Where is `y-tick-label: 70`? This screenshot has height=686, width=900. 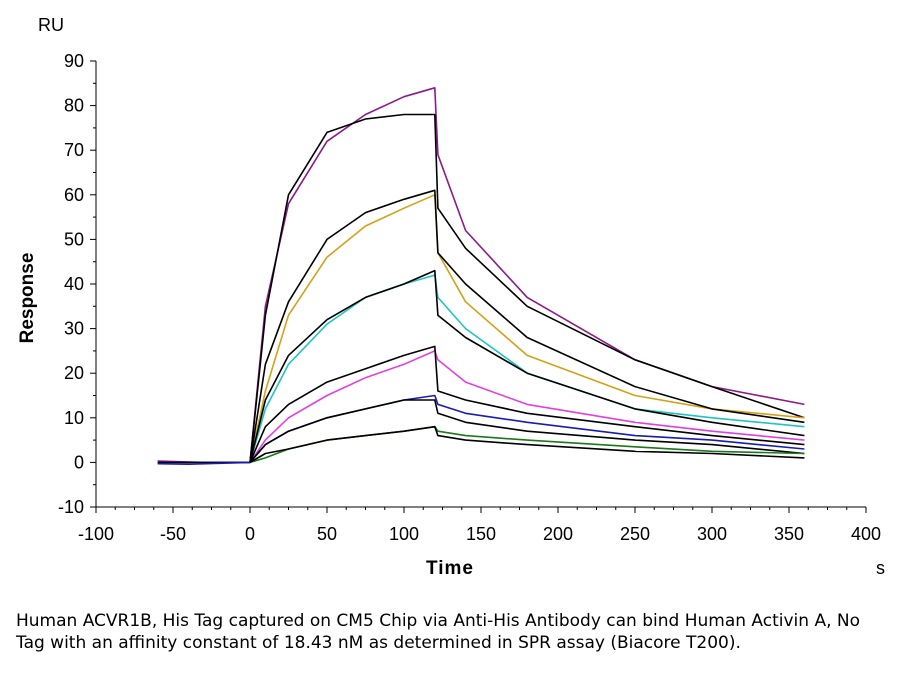
y-tick-label: 70 is located at coordinates (74, 150).